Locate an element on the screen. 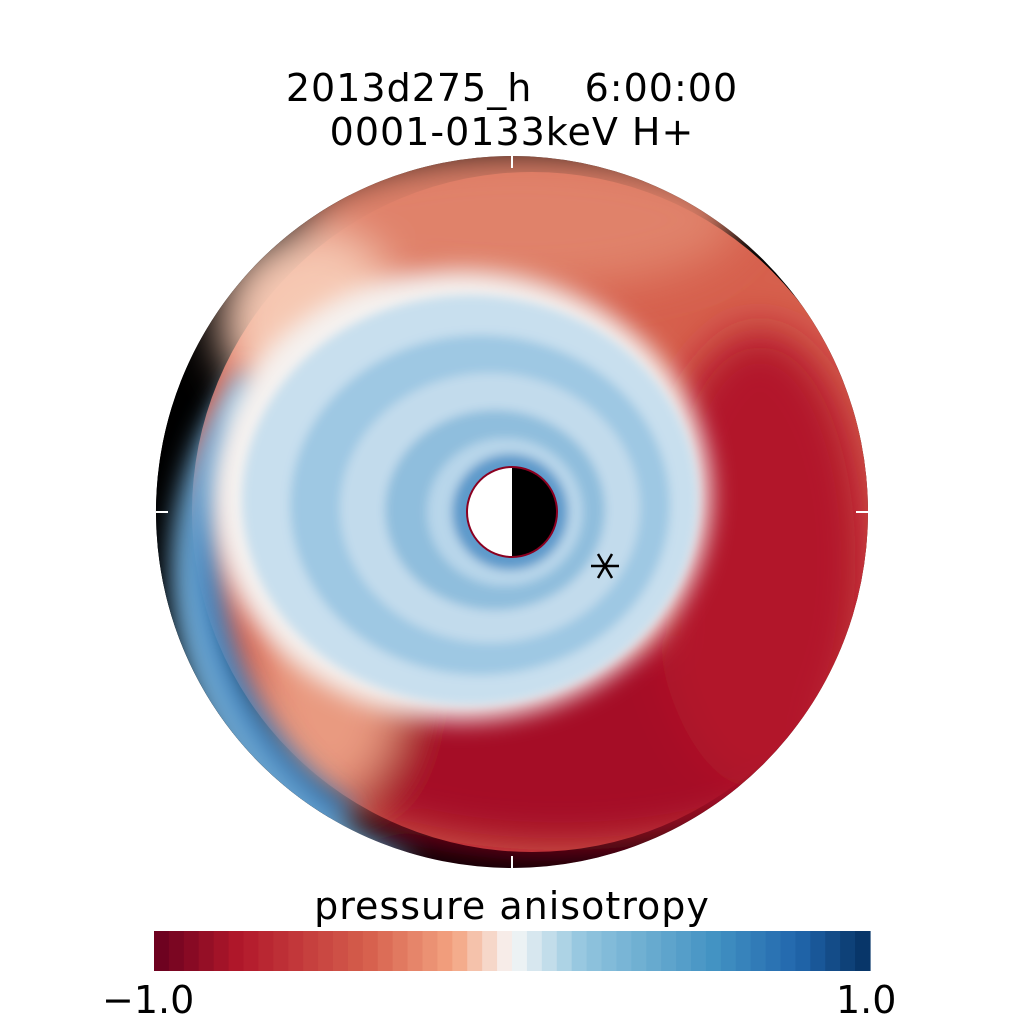 The image size is (1024, 1024). colorbar-label: pressure anisotropy is located at coordinates (512, 906).